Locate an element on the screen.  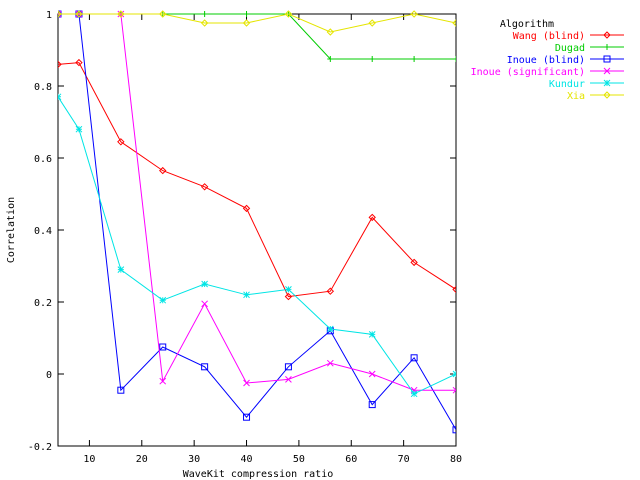
legend-marker-wang-blind is located at coordinates (607, 35).